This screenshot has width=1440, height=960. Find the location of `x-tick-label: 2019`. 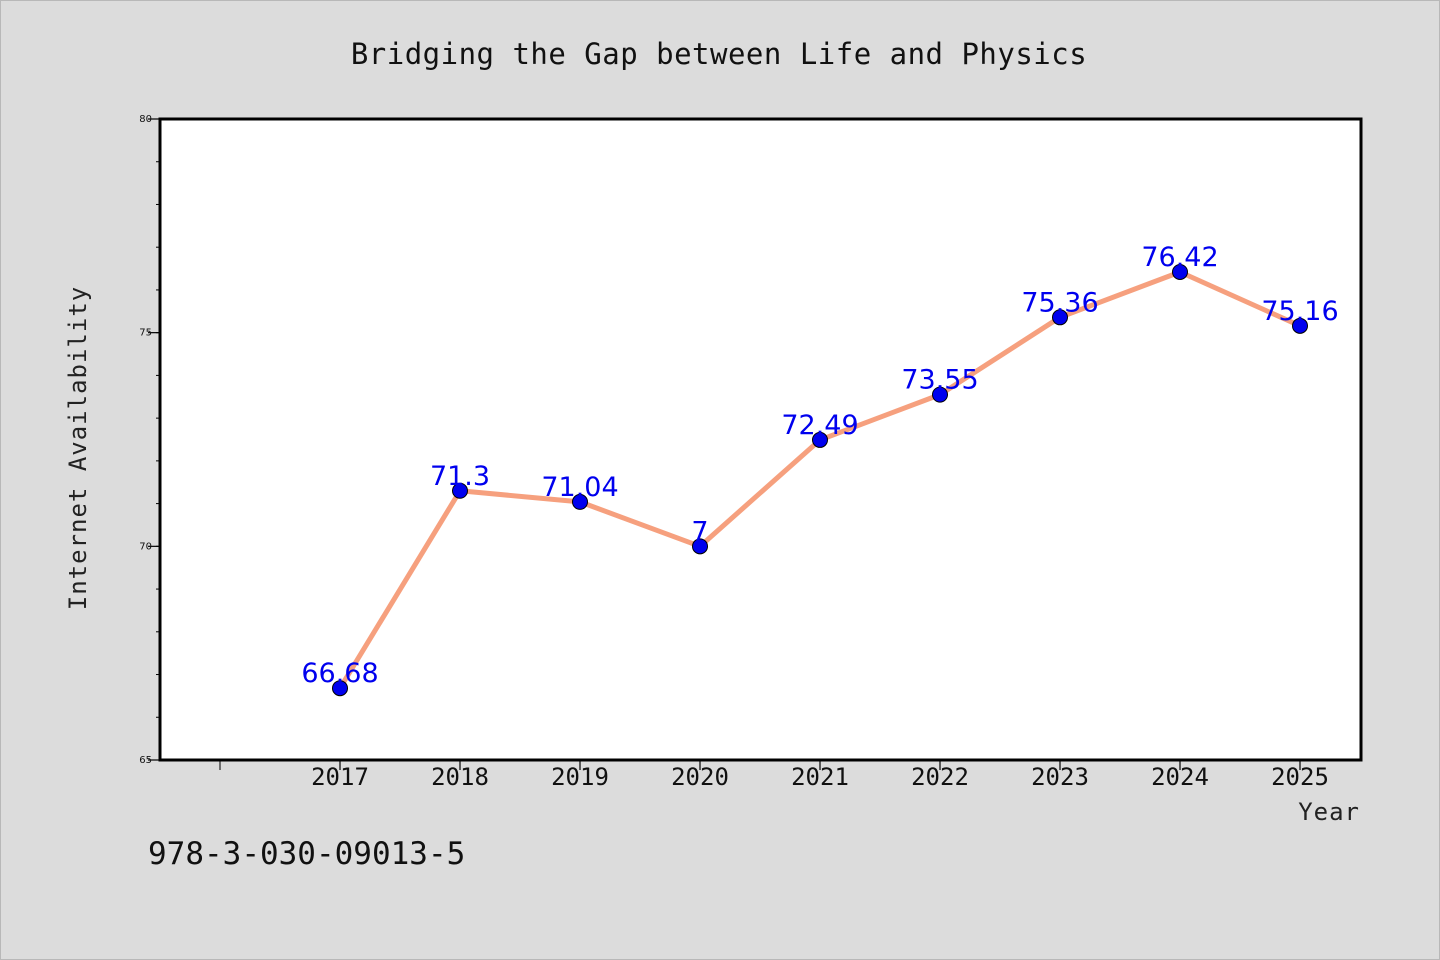

x-tick-label: 2019 is located at coordinates (580, 777).